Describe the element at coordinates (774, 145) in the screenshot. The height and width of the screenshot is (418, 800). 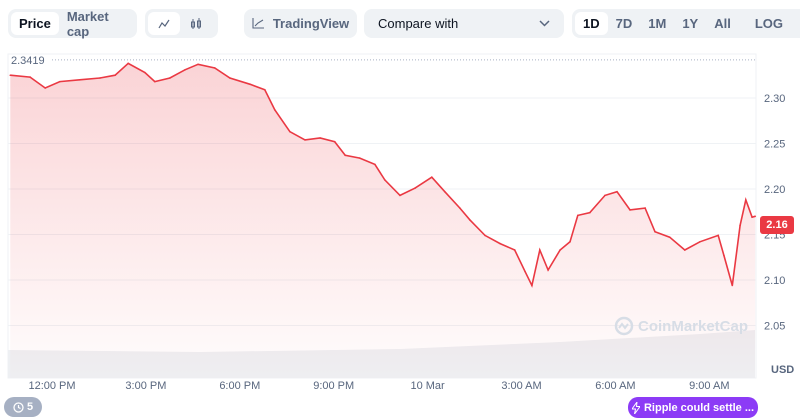
I see `y-tick-label: 2.25` at that location.